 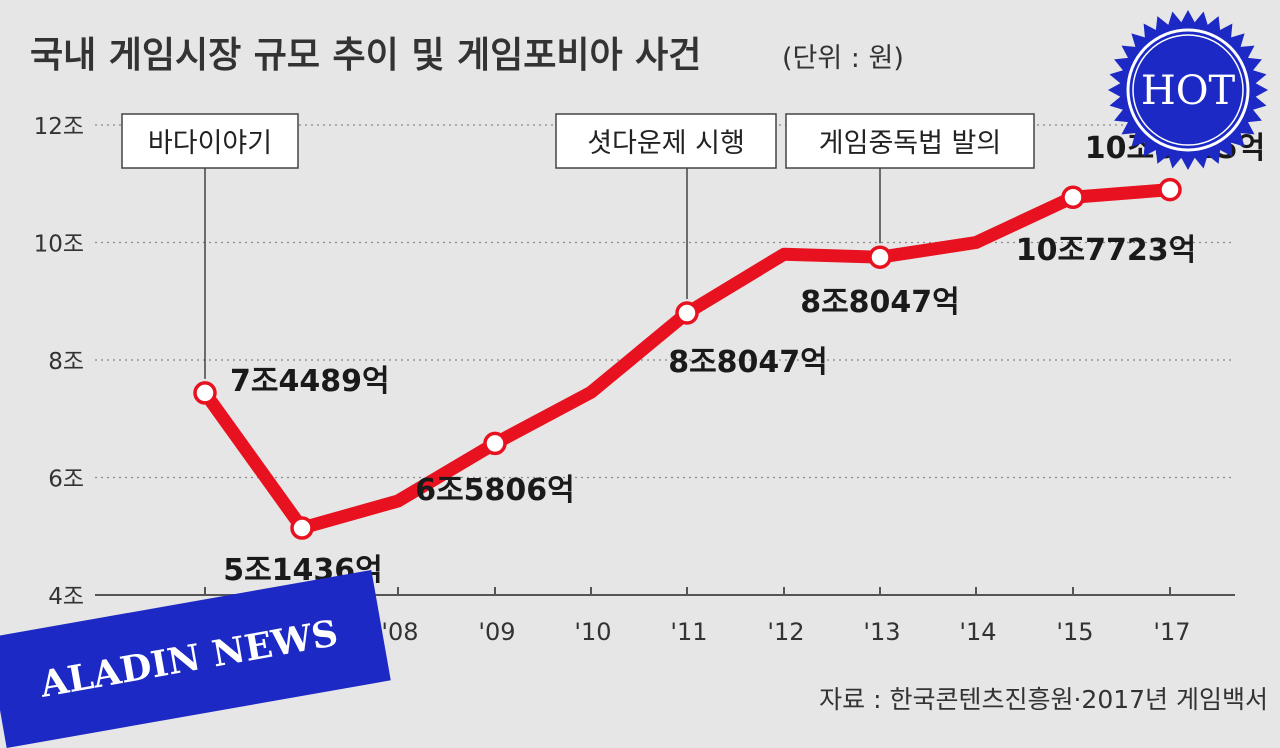 What do you see at coordinates (1171, 632) in the screenshot?
I see `x-tick-label: '17` at bounding box center [1171, 632].